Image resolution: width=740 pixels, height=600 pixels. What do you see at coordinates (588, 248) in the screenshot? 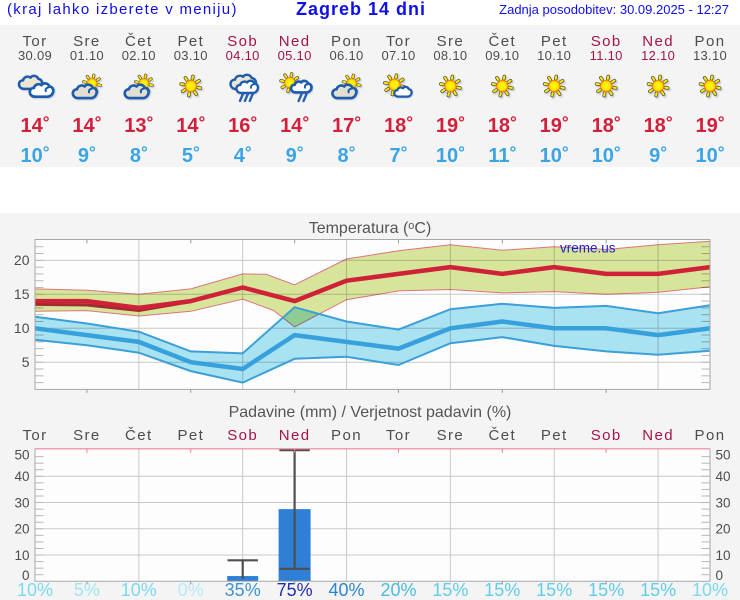
I see `svg-text: vreme.us` at bounding box center [588, 248].